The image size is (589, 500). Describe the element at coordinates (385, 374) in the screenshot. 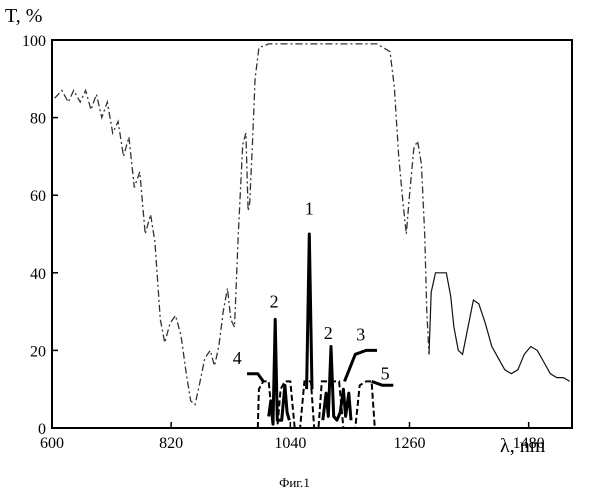

I see `curve-label: 5` at that location.